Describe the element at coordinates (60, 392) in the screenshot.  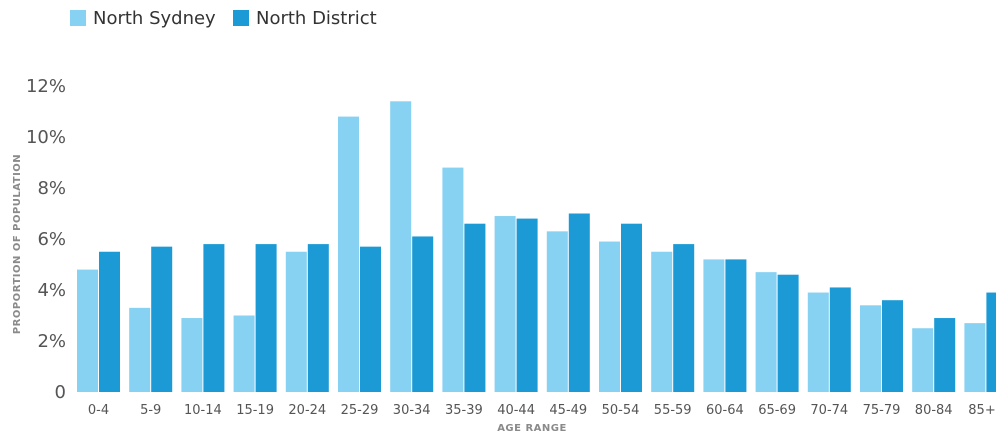
I see `y-tick-label: 0` at that location.